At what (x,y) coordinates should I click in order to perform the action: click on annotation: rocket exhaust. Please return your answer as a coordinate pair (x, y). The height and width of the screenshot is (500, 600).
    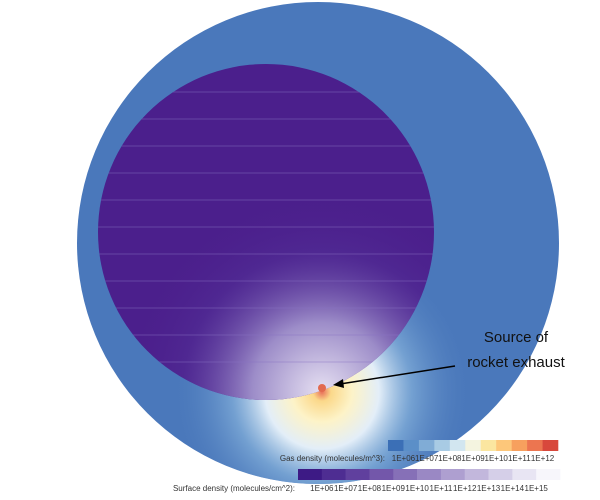
    Looking at the image, I should click on (516, 362).